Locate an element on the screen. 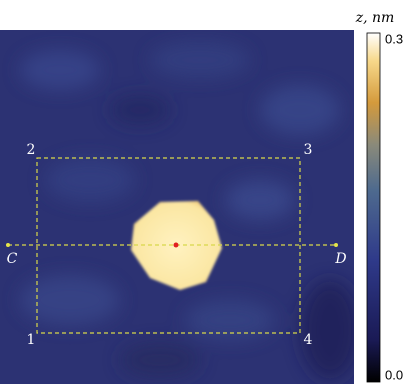 The image size is (409, 388). colorbar-tick: 0.3 is located at coordinates (394, 38).